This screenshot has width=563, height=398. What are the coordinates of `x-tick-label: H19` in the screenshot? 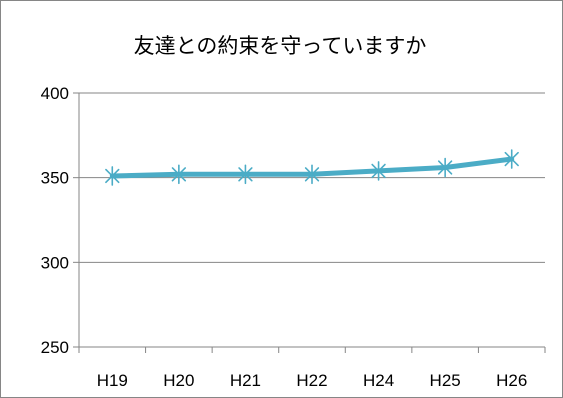 It's located at (112, 380).